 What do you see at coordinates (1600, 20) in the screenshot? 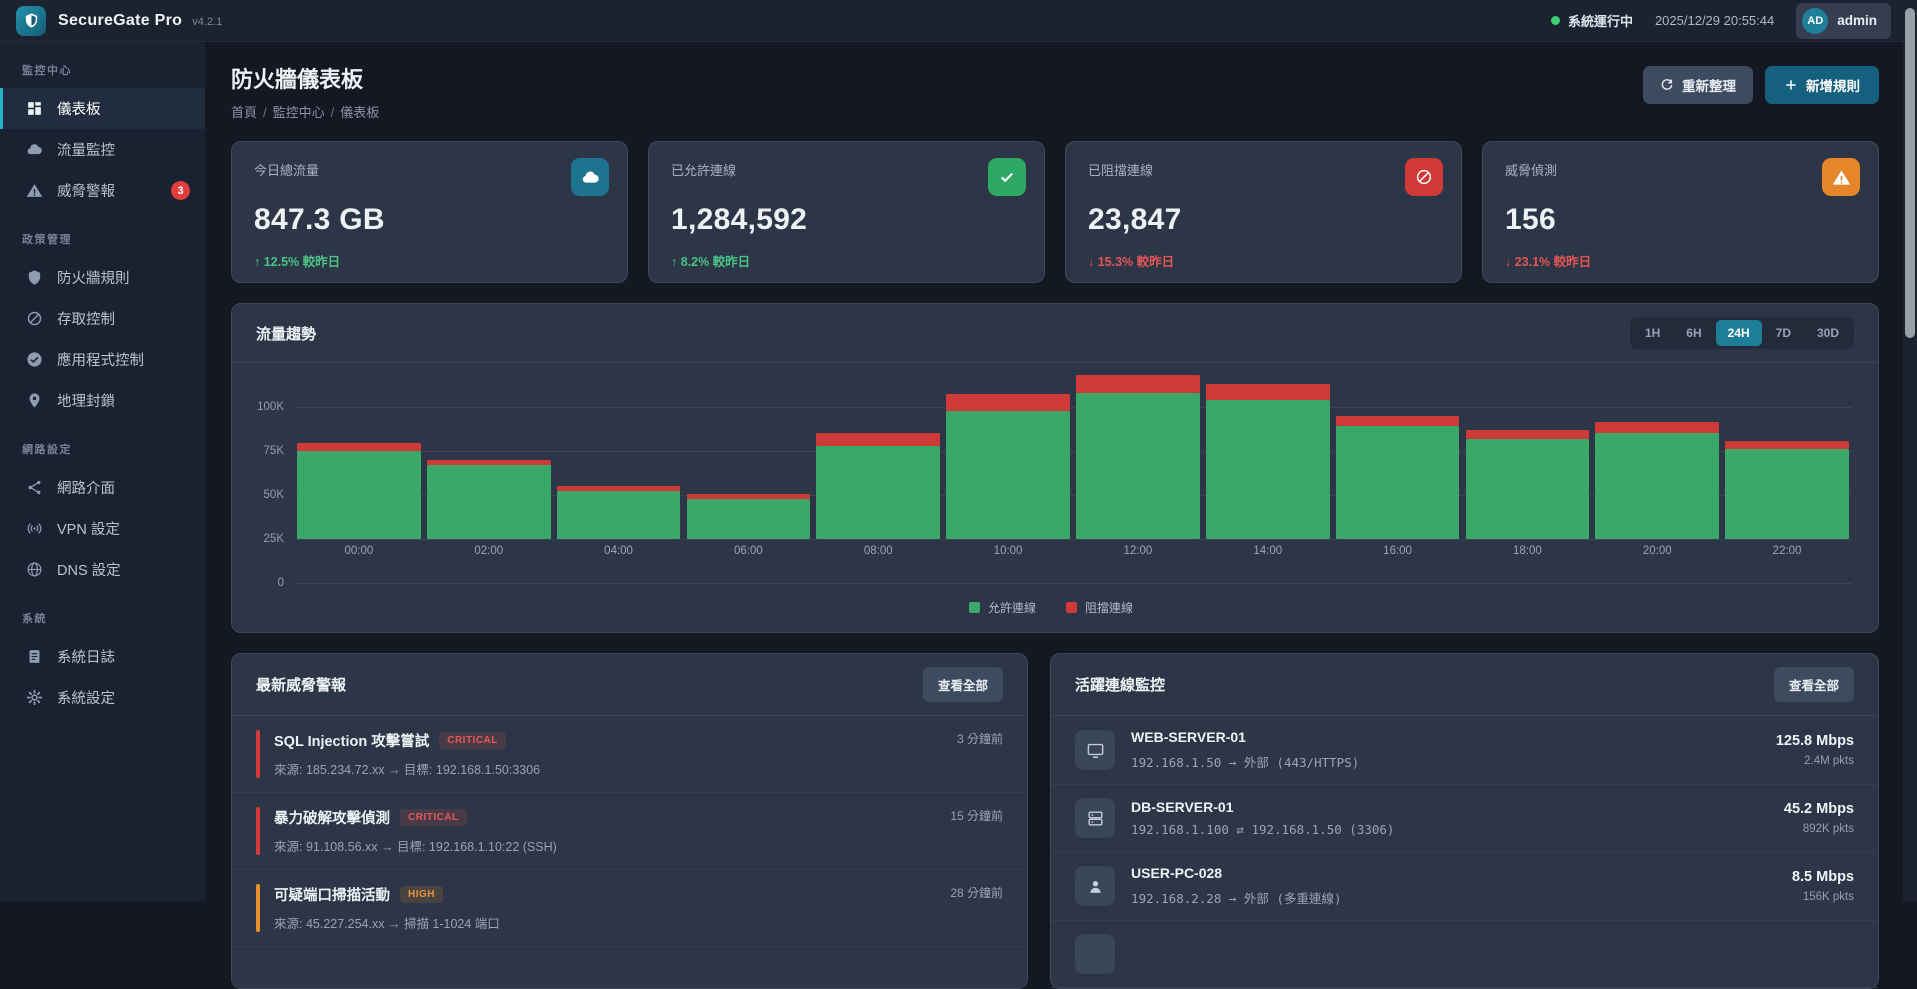
I see `system-status-label: 系統運行中` at bounding box center [1600, 20].